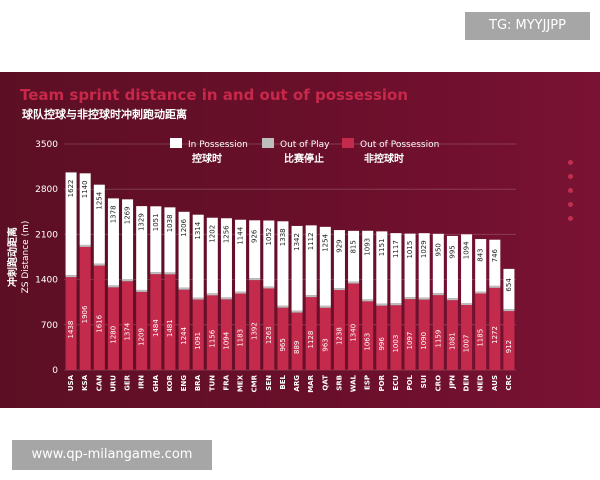 The width and height of the screenshot is (600, 480). Describe the element at coordinates (424, 381) in the screenshot. I see `x-tick-SUI: SUI` at that location.